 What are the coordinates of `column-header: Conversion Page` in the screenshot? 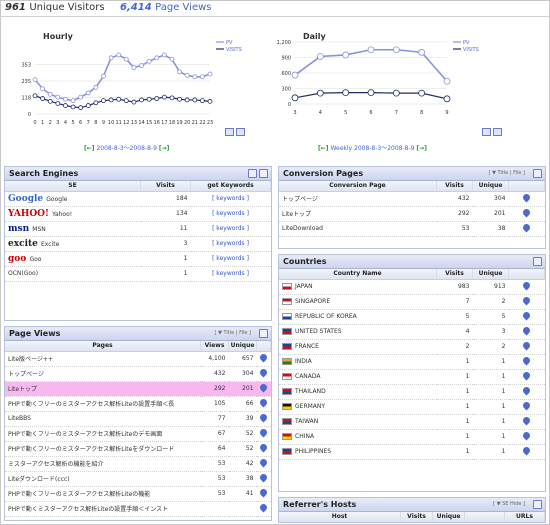 It's located at (358, 186).